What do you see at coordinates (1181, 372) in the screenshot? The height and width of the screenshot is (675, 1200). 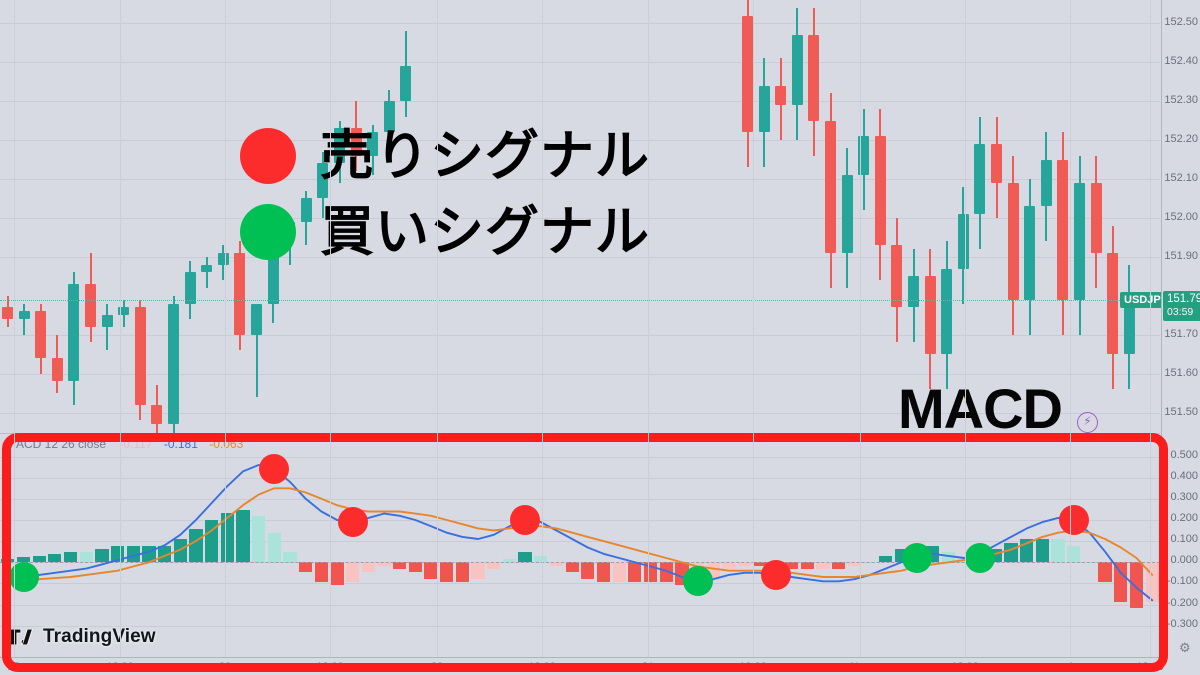 I see `price-axis-label: 151.60` at bounding box center [1181, 372].